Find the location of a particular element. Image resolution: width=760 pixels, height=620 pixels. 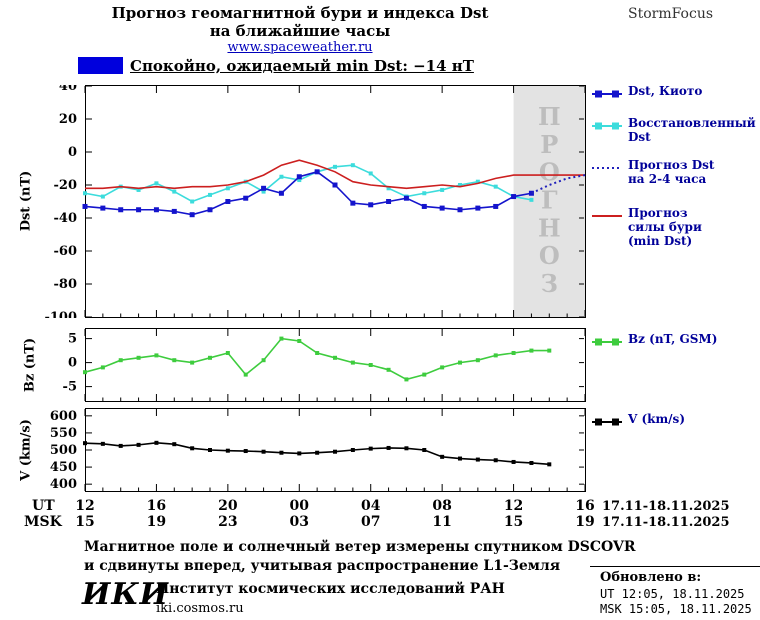

svg-text: -40 is located at coordinates (66, 218).